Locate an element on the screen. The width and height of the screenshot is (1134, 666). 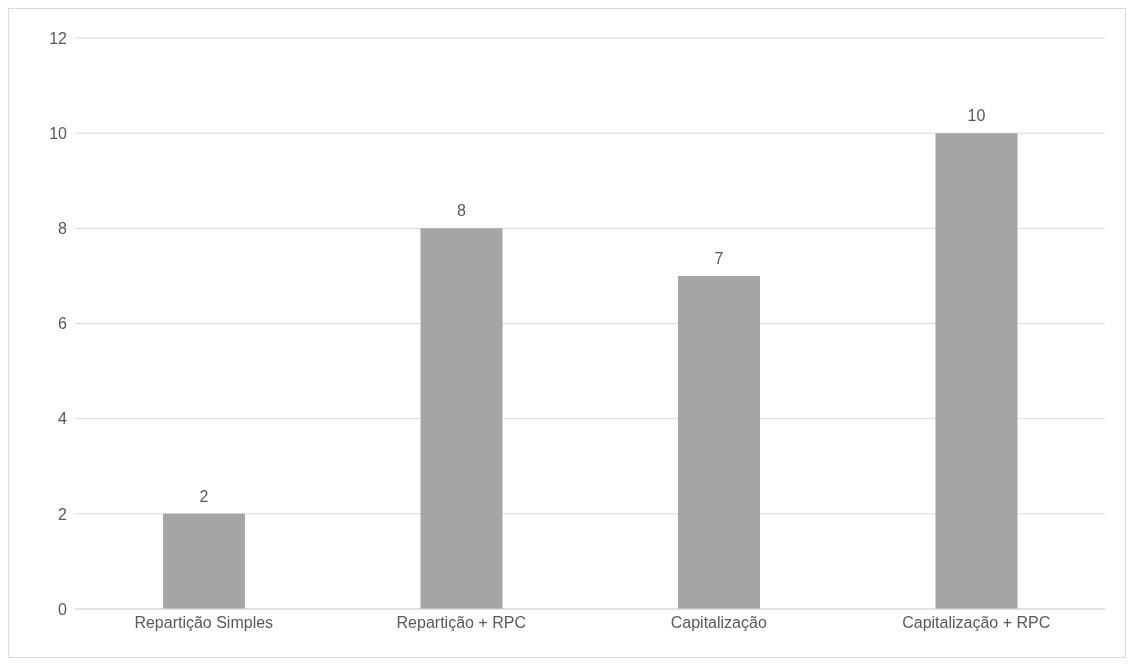
y-tick-label: 0 is located at coordinates (63, 609).